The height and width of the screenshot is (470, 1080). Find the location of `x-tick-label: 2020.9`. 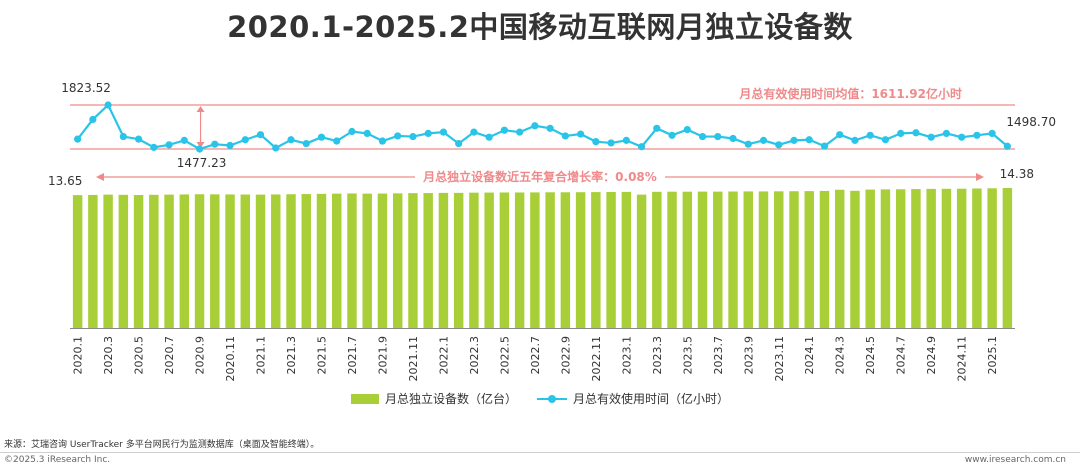

x-tick-label: 2020.9 is located at coordinates (200, 355).